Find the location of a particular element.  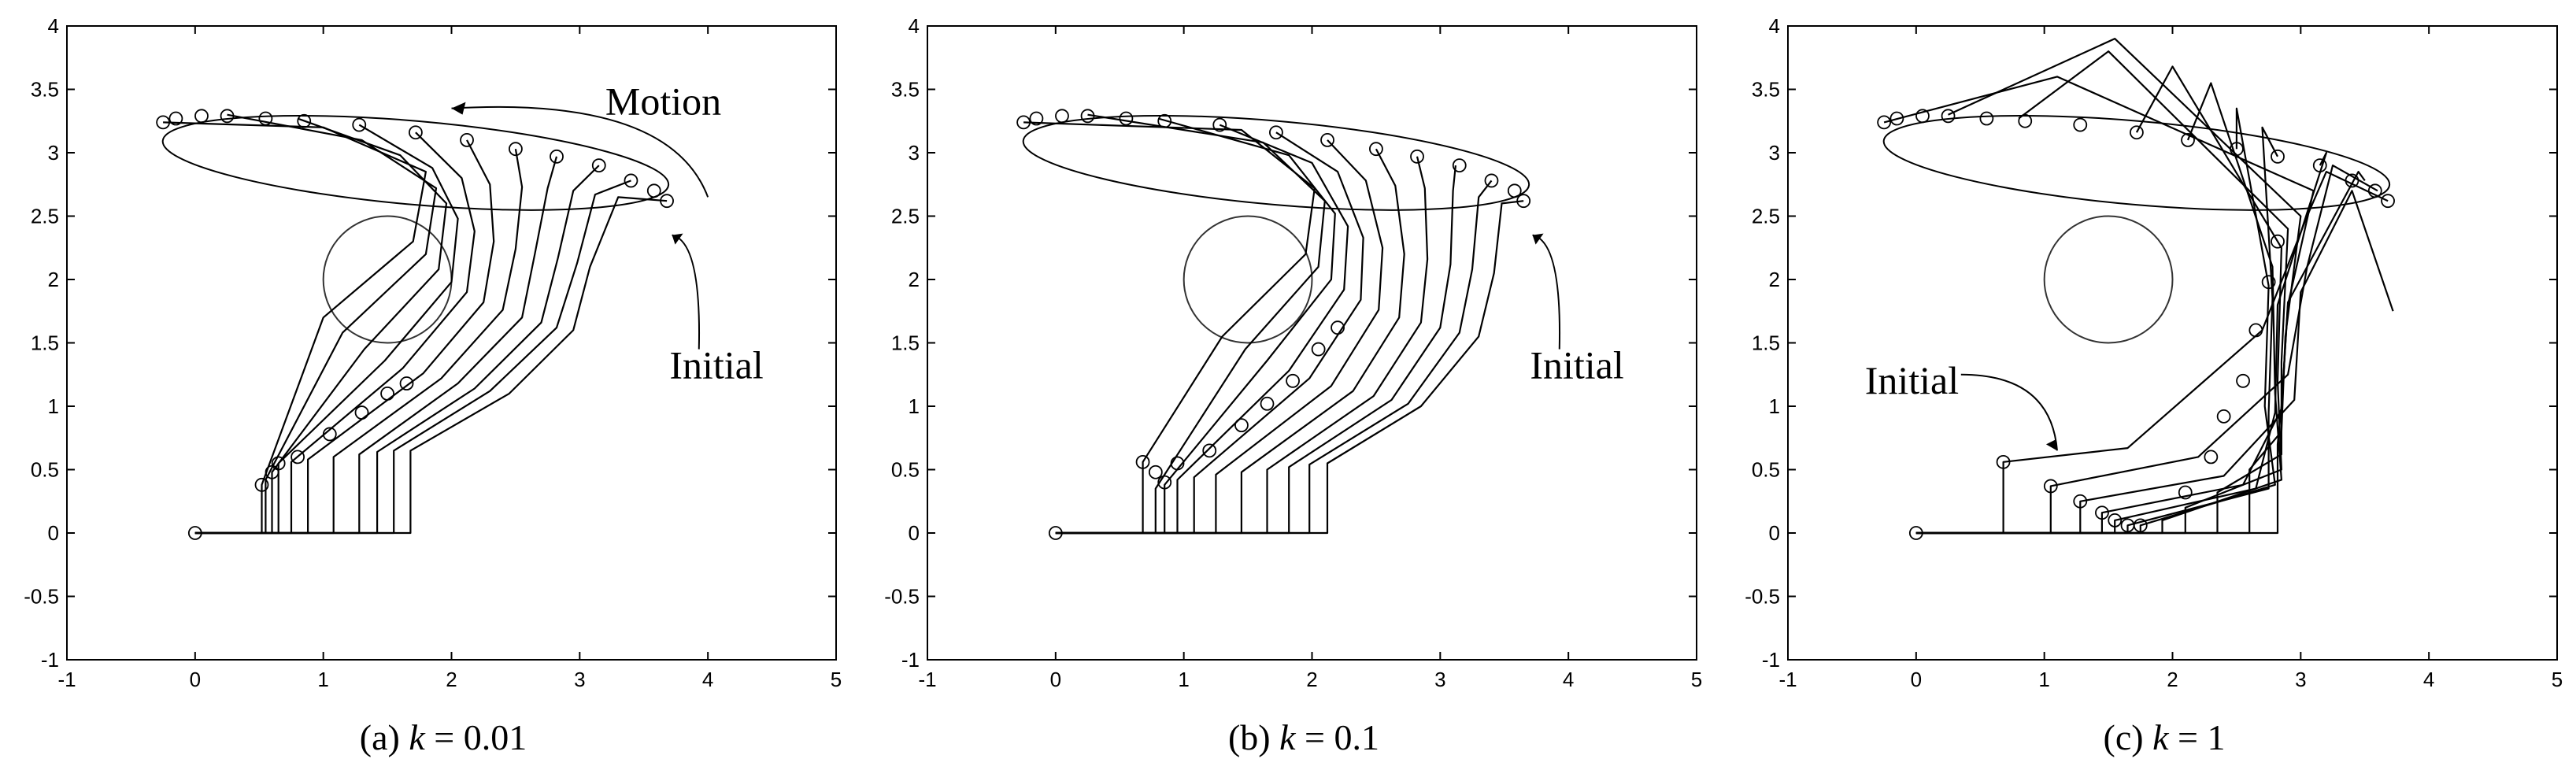

obstacle-circle is located at coordinates (1248, 279).